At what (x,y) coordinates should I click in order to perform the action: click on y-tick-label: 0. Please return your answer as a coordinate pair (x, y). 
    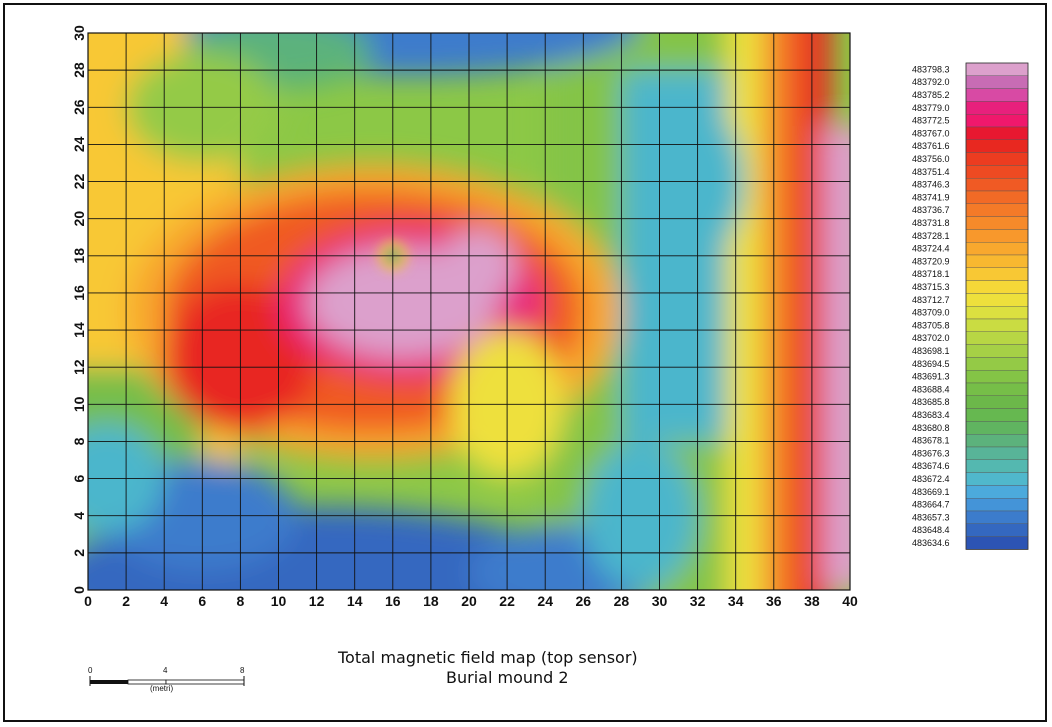
    Looking at the image, I should click on (79, 590).